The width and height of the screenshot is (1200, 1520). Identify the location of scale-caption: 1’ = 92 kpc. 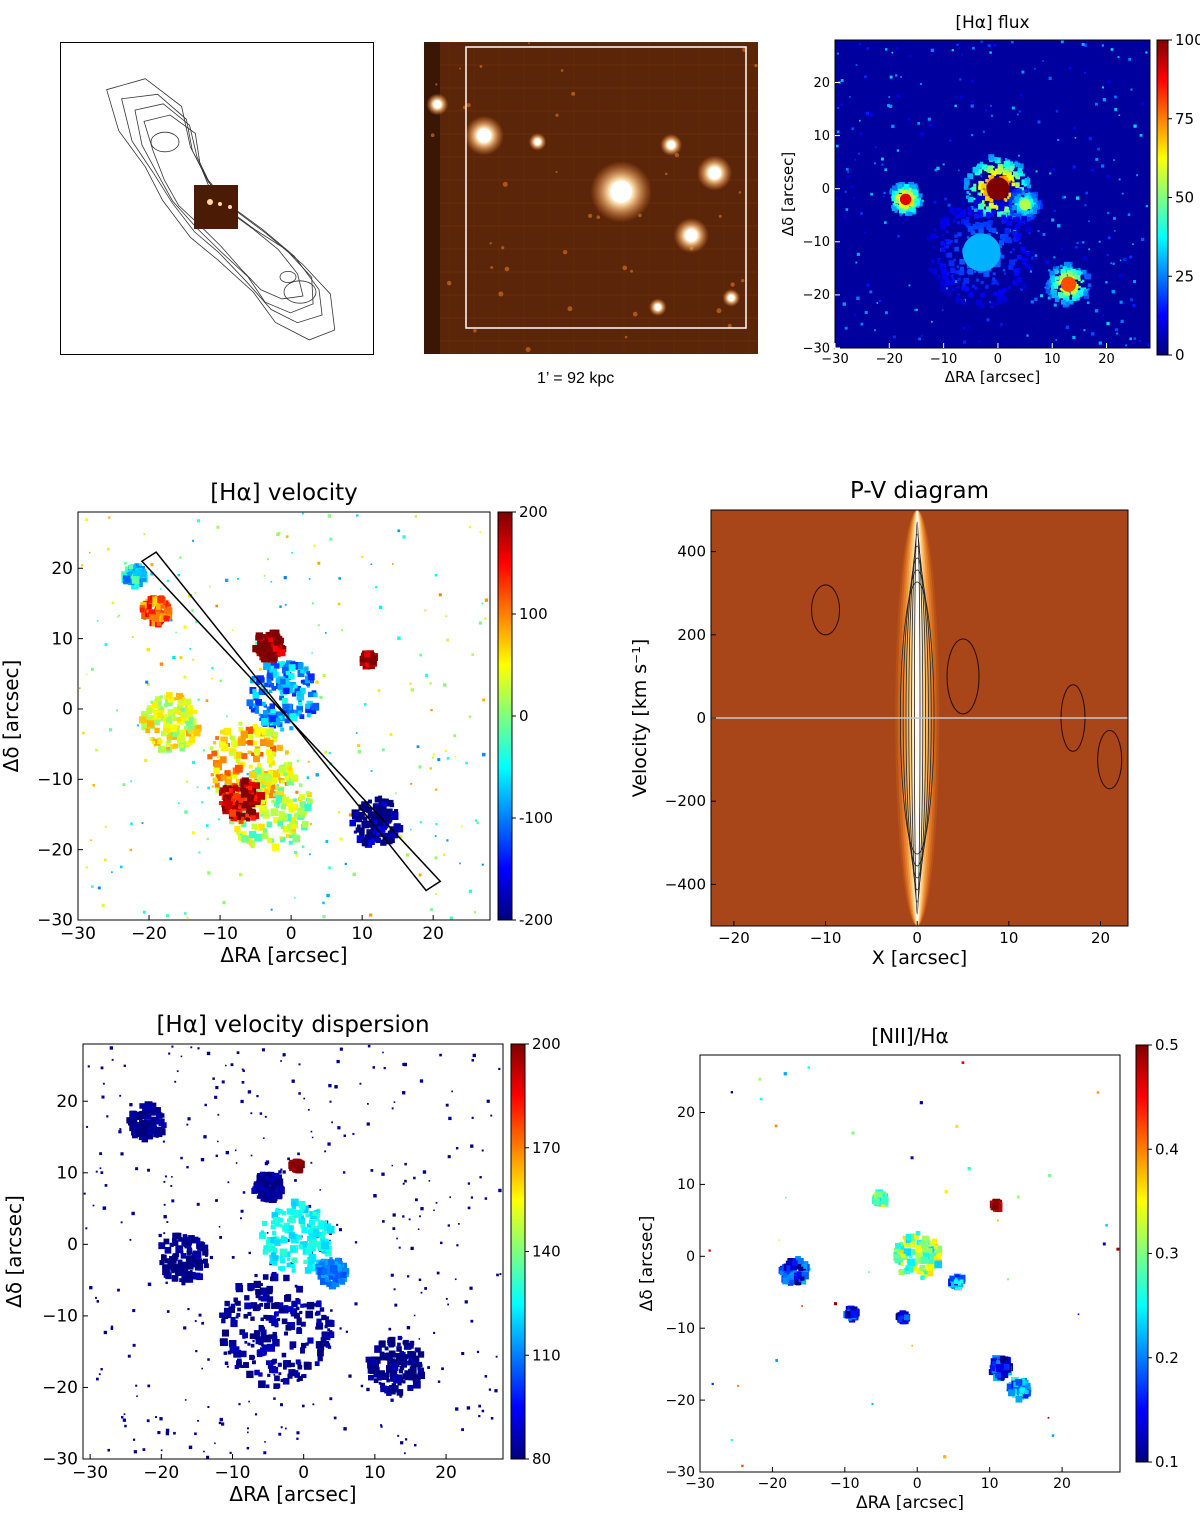
(576, 378).